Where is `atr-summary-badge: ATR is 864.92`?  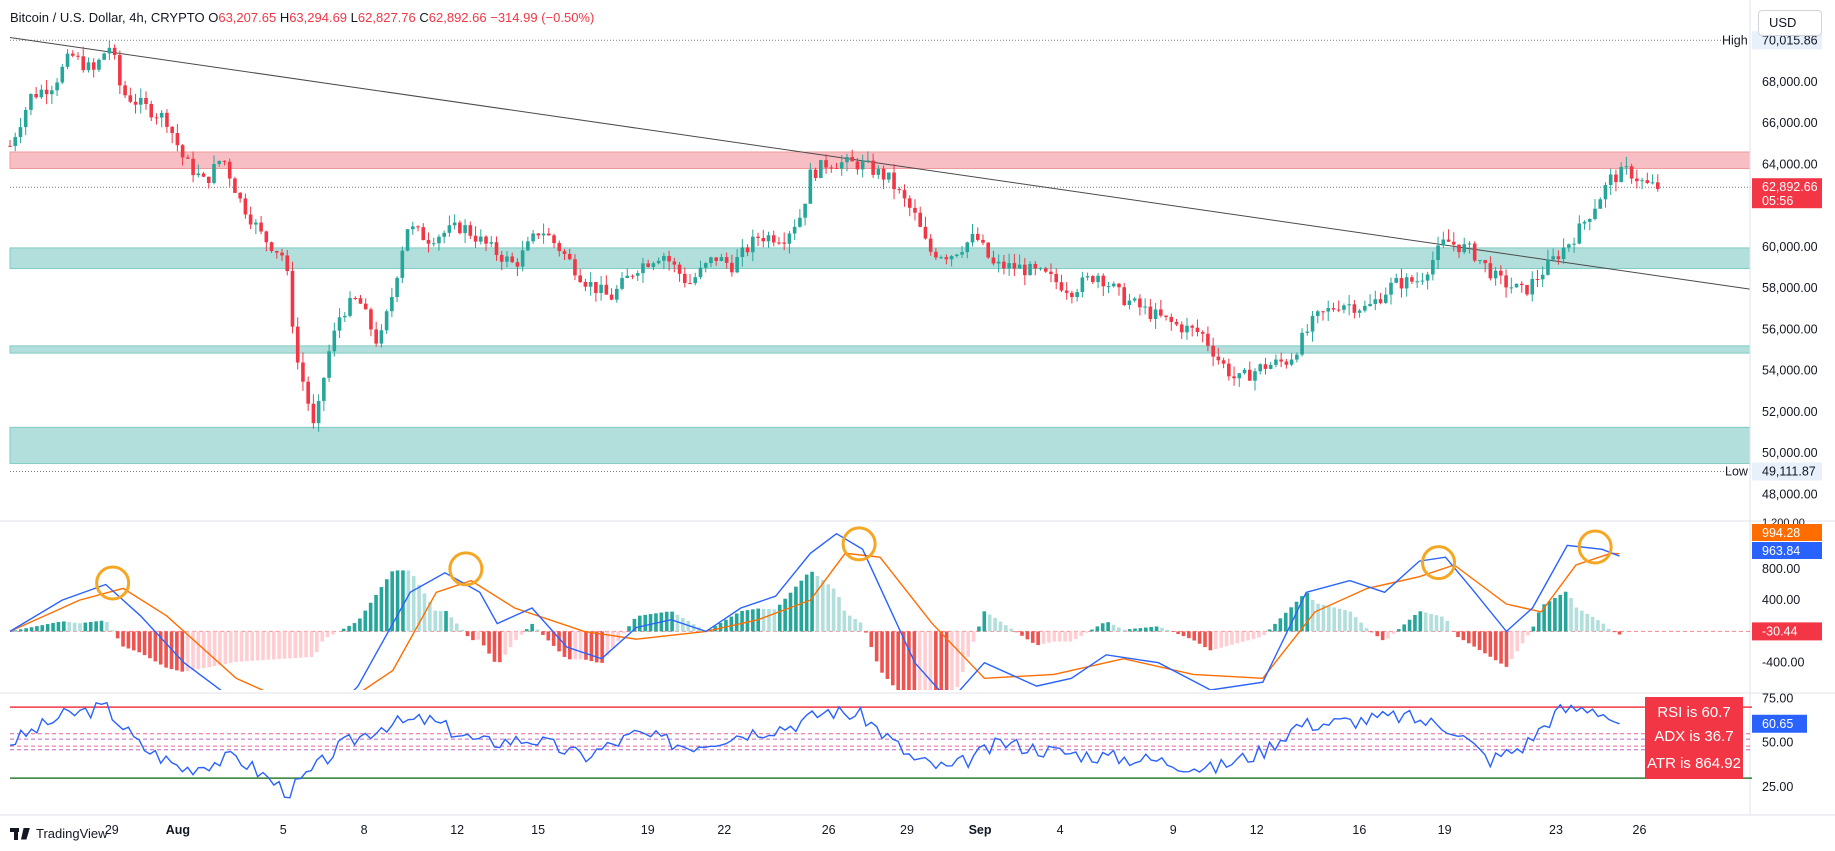
atr-summary-badge: ATR is 864.92 is located at coordinates (1694, 763).